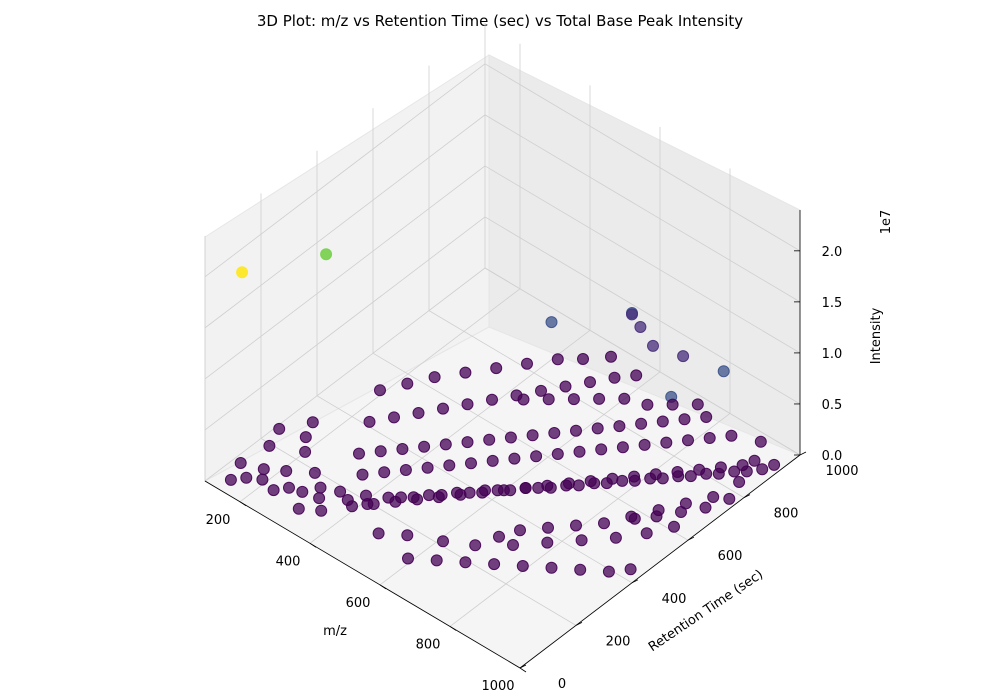 This screenshot has width=1000, height=700. I want to click on z-tick-label: 1.0, so click(832, 354).